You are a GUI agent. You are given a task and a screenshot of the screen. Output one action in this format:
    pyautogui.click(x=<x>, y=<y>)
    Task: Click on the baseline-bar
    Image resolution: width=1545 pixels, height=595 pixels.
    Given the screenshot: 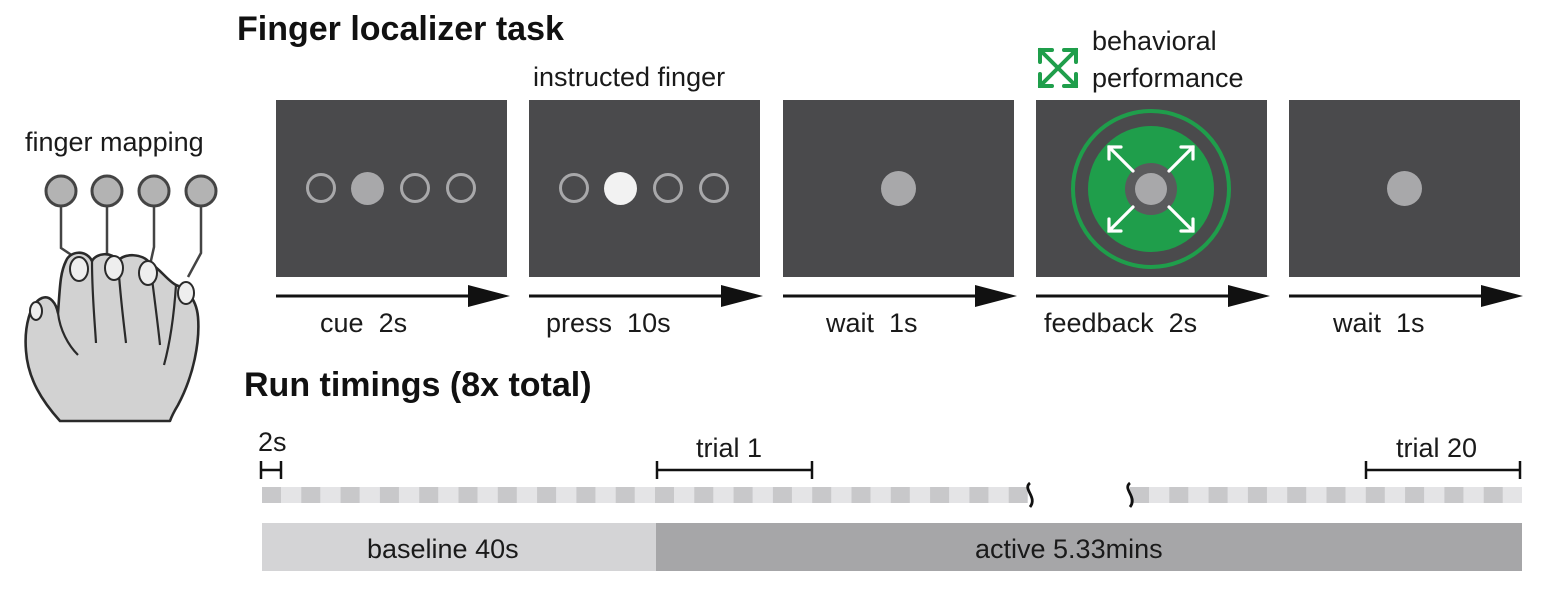 What is the action you would take?
    pyautogui.click(x=459, y=547)
    